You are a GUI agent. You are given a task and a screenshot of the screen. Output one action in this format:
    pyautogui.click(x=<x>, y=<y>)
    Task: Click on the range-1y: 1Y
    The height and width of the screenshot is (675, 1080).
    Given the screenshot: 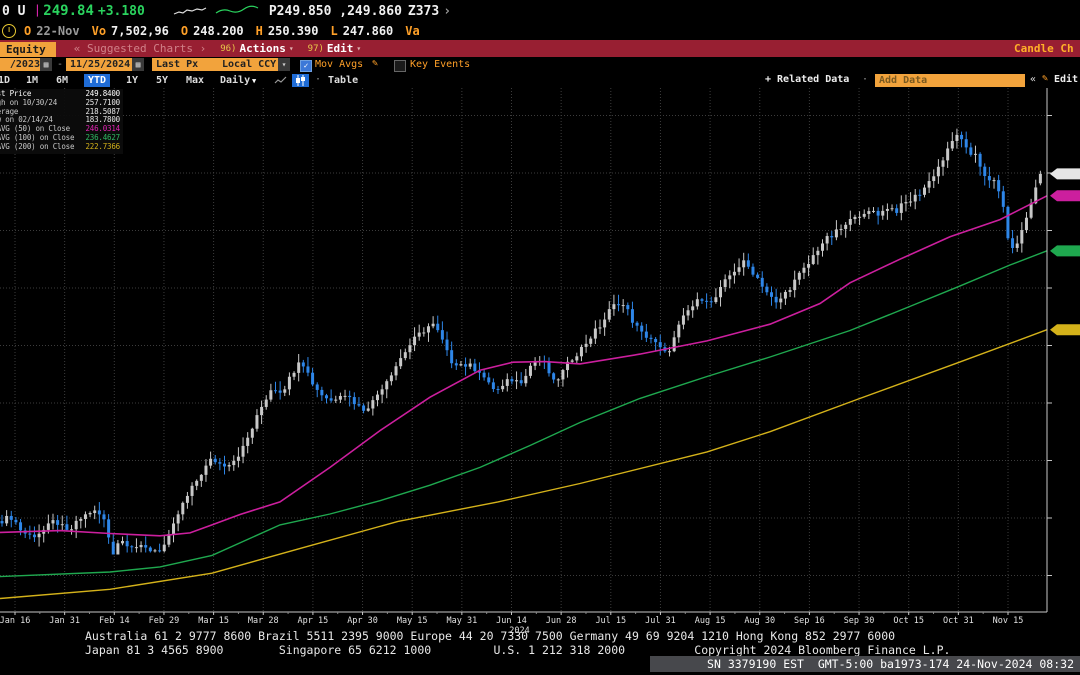 What is the action you would take?
    pyautogui.click(x=132, y=80)
    